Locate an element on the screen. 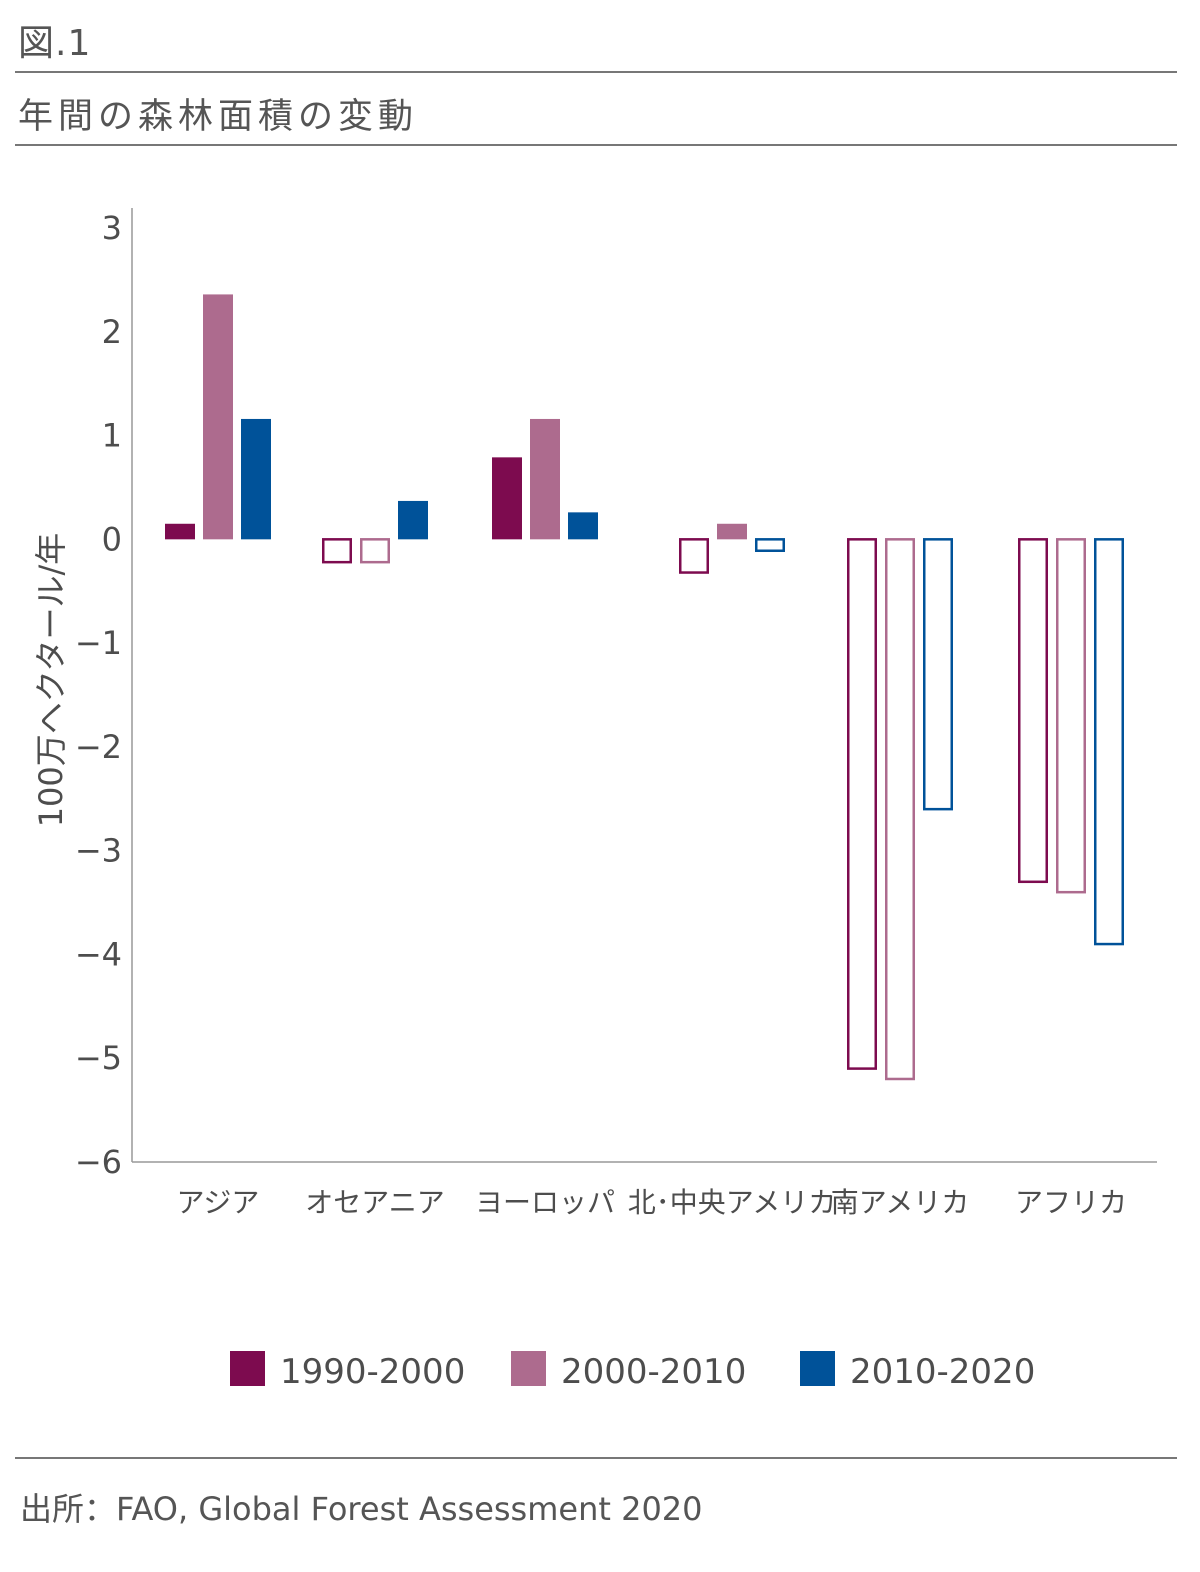 The width and height of the screenshot is (1200, 1572). y-tick-label: −1 is located at coordinates (98, 643).